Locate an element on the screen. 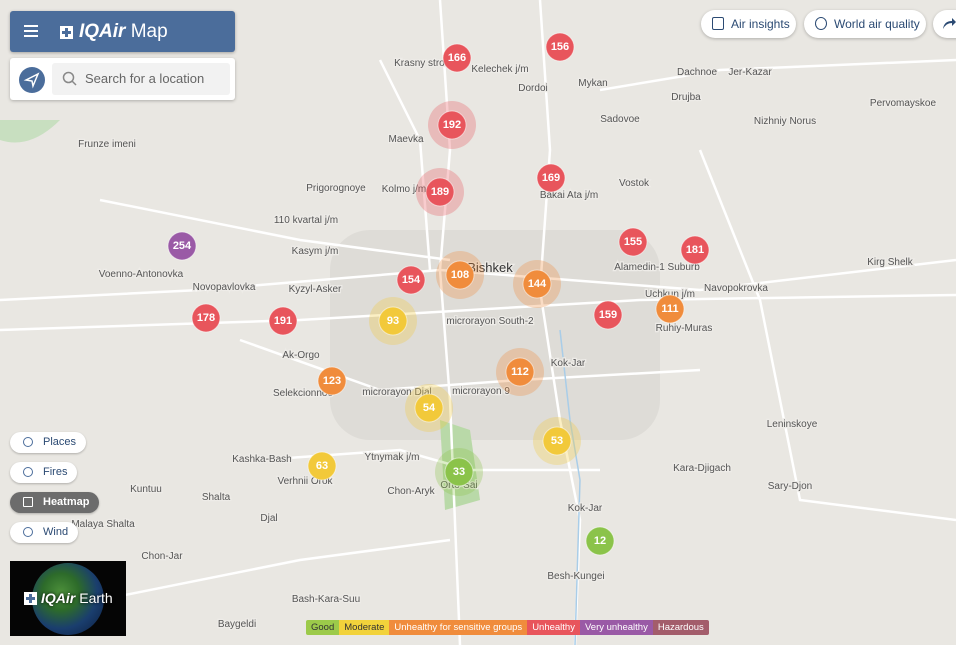  station-aqi: 12 is located at coordinates (600, 541).